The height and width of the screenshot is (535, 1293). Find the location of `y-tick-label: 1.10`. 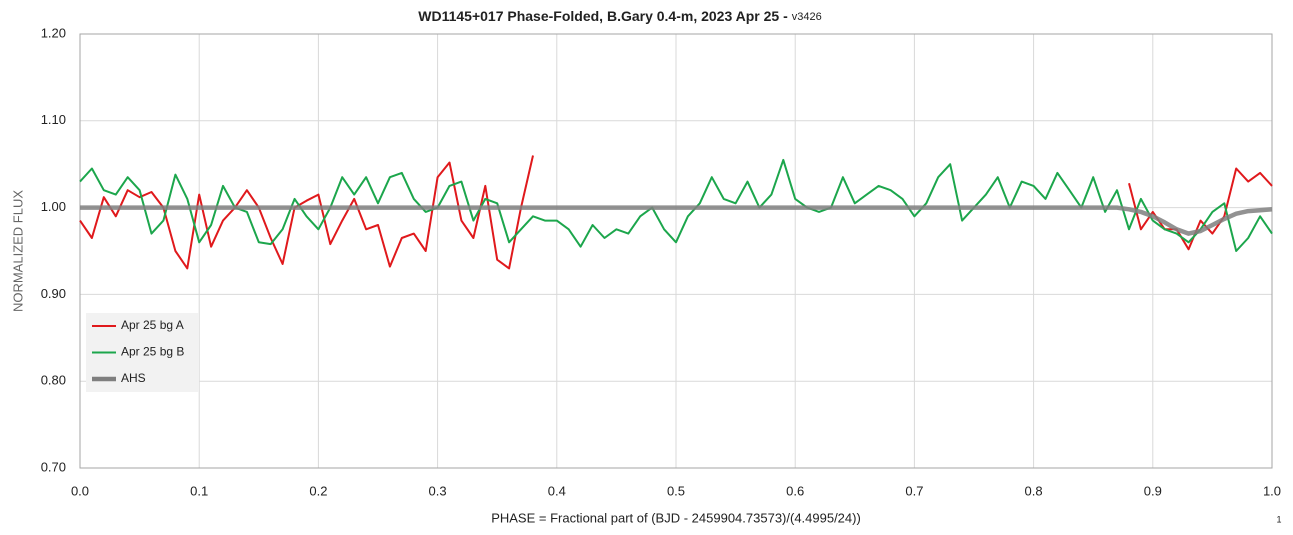

y-tick-label: 1.10 is located at coordinates (53, 119).